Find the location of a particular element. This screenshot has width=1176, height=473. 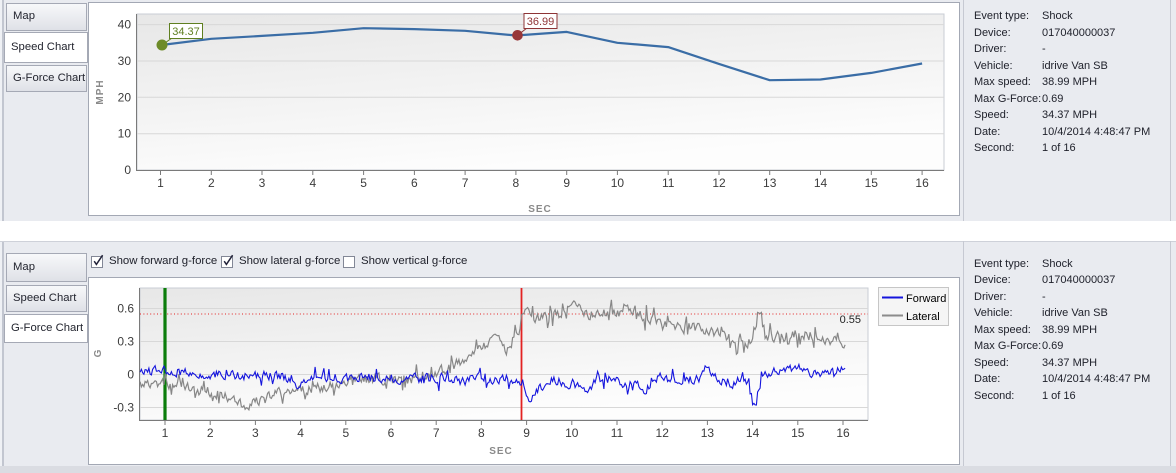

svg-text: 30 is located at coordinates (125, 61).